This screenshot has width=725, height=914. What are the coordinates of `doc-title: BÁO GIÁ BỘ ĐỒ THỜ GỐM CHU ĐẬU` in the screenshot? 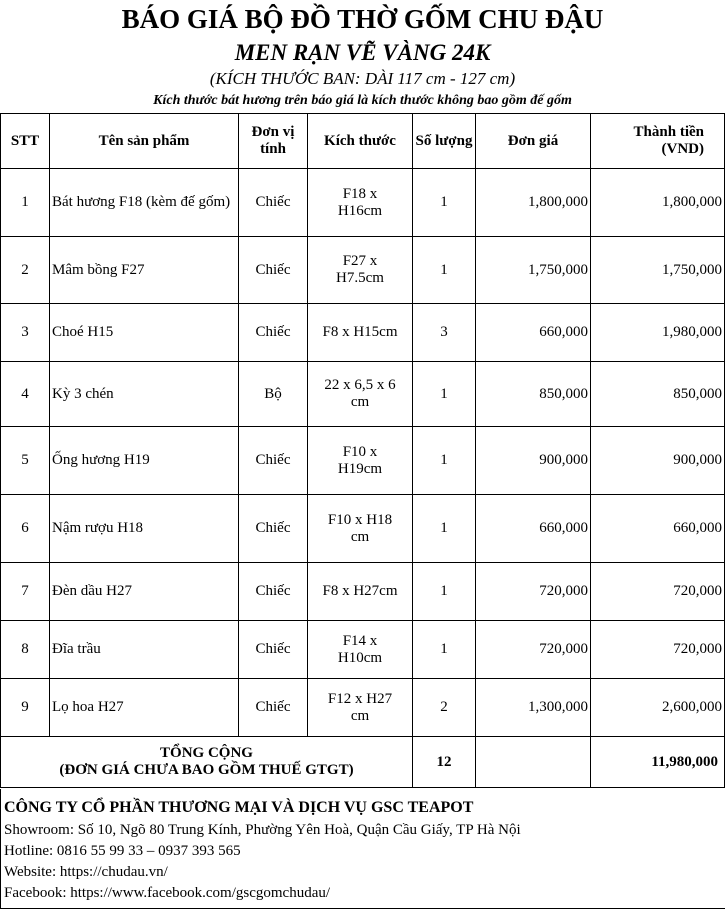 It's located at (362, 19).